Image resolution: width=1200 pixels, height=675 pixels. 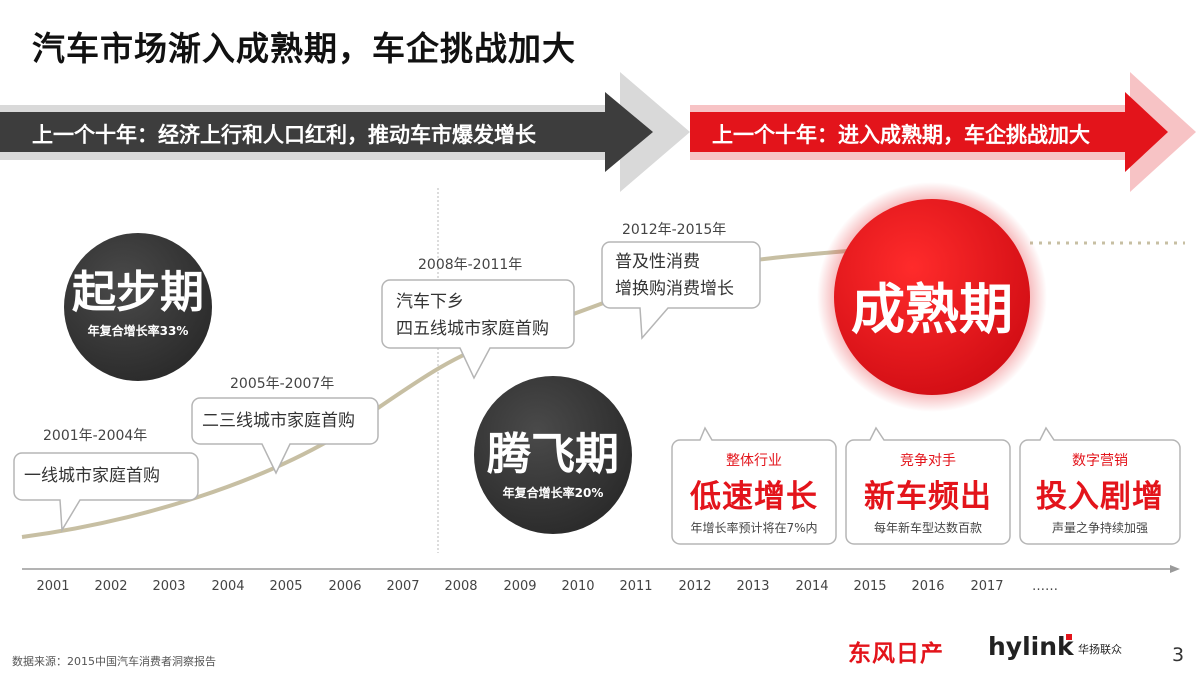 What do you see at coordinates (470, 265) in the screenshot?
I see `milestone-period: 2008年-2011年` at bounding box center [470, 265].